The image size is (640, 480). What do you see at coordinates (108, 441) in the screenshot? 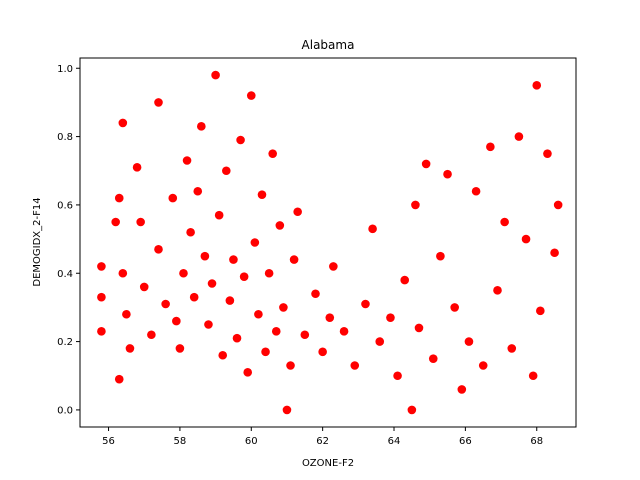
I see `x-tick-label: 56` at bounding box center [108, 441].